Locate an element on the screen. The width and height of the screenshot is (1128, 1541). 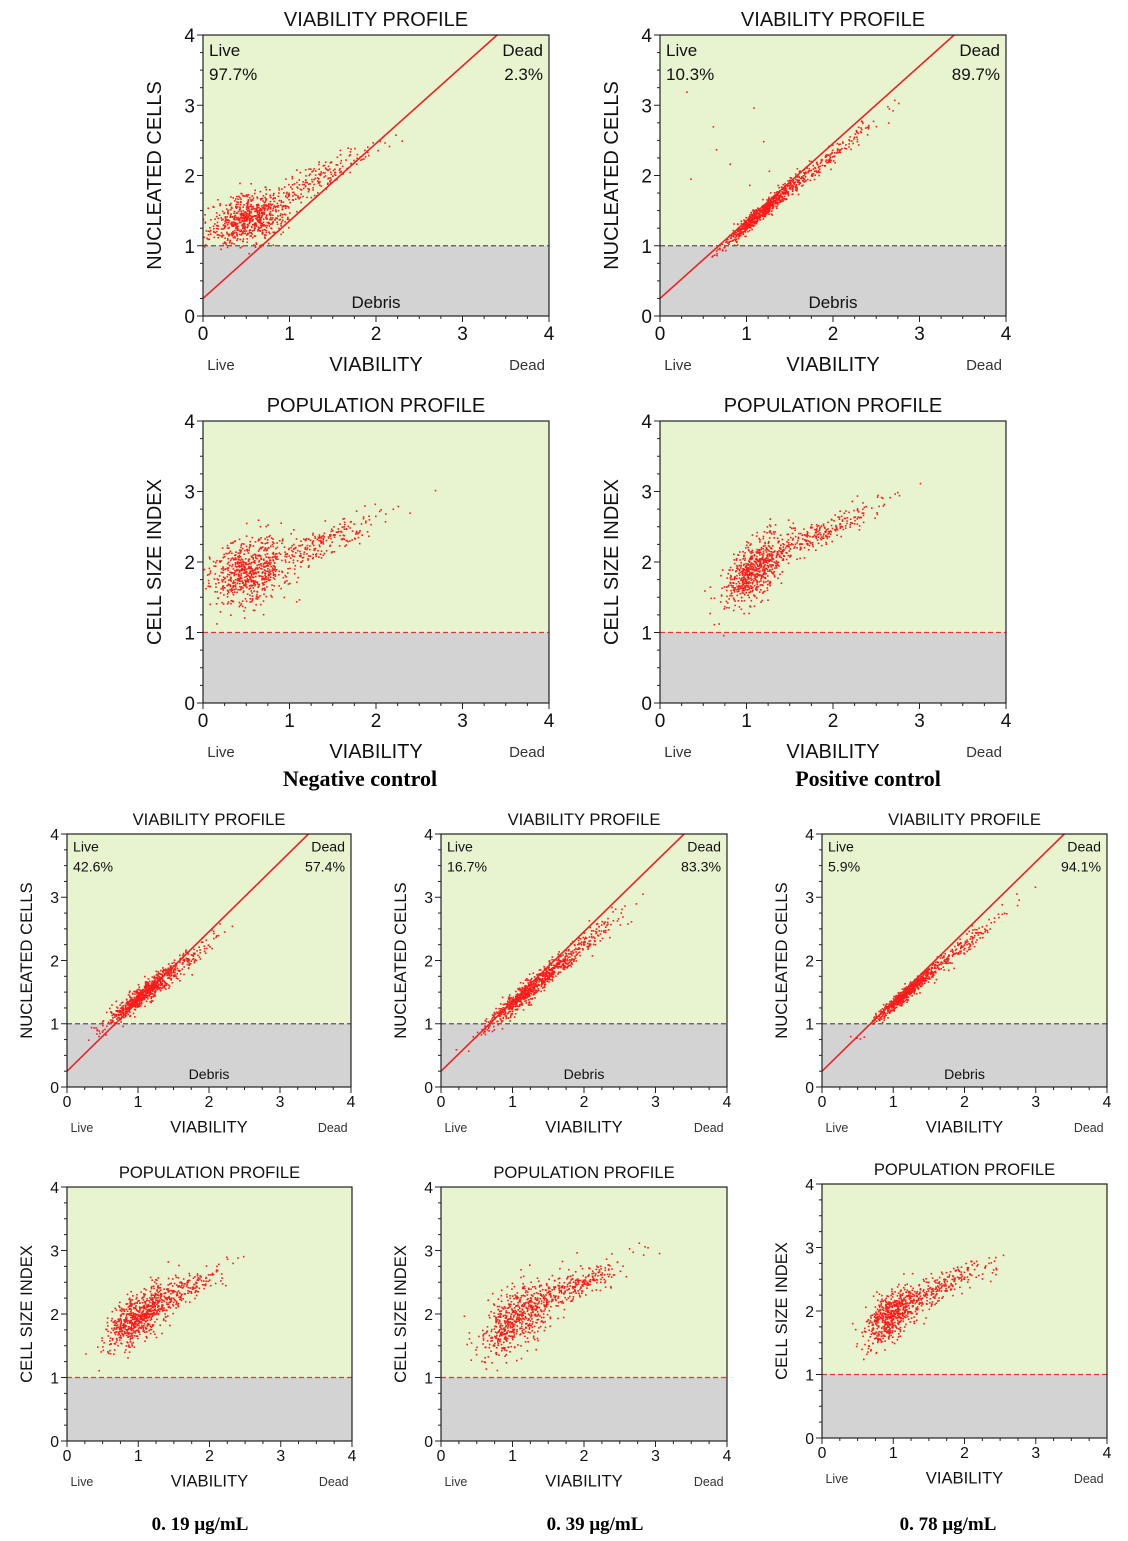
x-tick-label: 1 is located at coordinates (746, 721).